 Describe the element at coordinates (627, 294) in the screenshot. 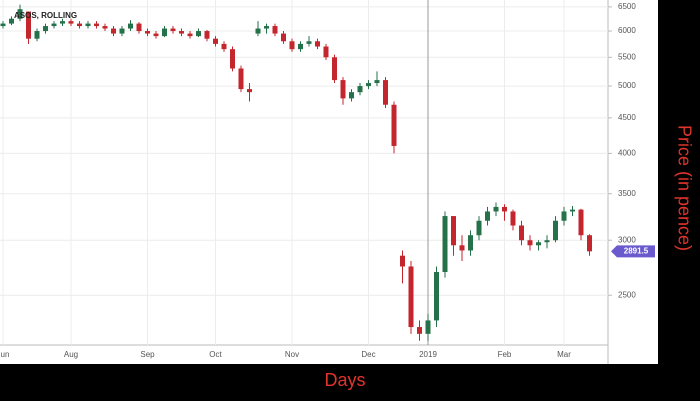

I see `y-tick-label: 2500` at that location.